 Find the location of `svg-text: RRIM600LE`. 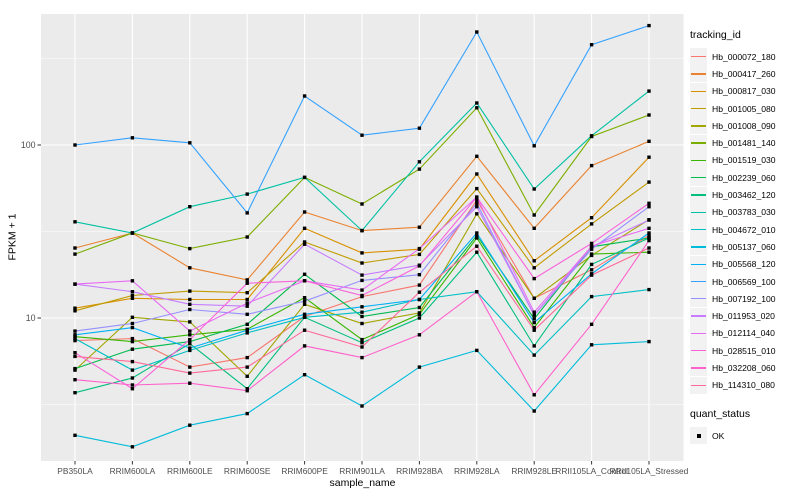

svg-text: RRIM600LE is located at coordinates (190, 471).